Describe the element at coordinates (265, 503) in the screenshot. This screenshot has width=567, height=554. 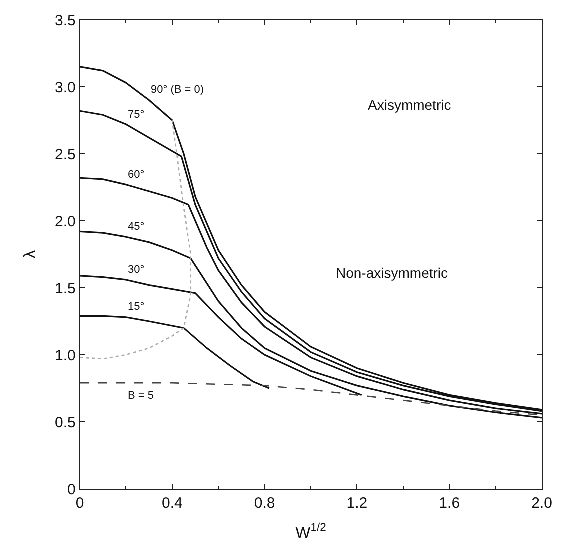
I see `x-tick-label: 0.8` at that location.